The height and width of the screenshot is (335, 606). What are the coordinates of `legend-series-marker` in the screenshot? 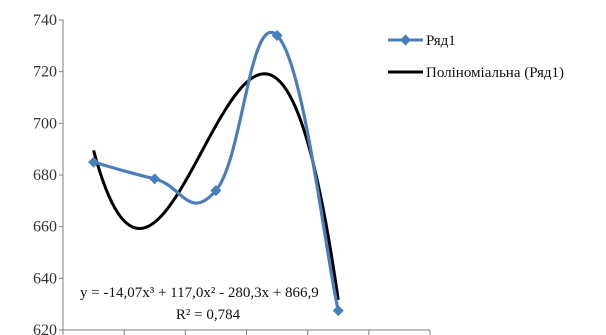 It's located at (405, 40).